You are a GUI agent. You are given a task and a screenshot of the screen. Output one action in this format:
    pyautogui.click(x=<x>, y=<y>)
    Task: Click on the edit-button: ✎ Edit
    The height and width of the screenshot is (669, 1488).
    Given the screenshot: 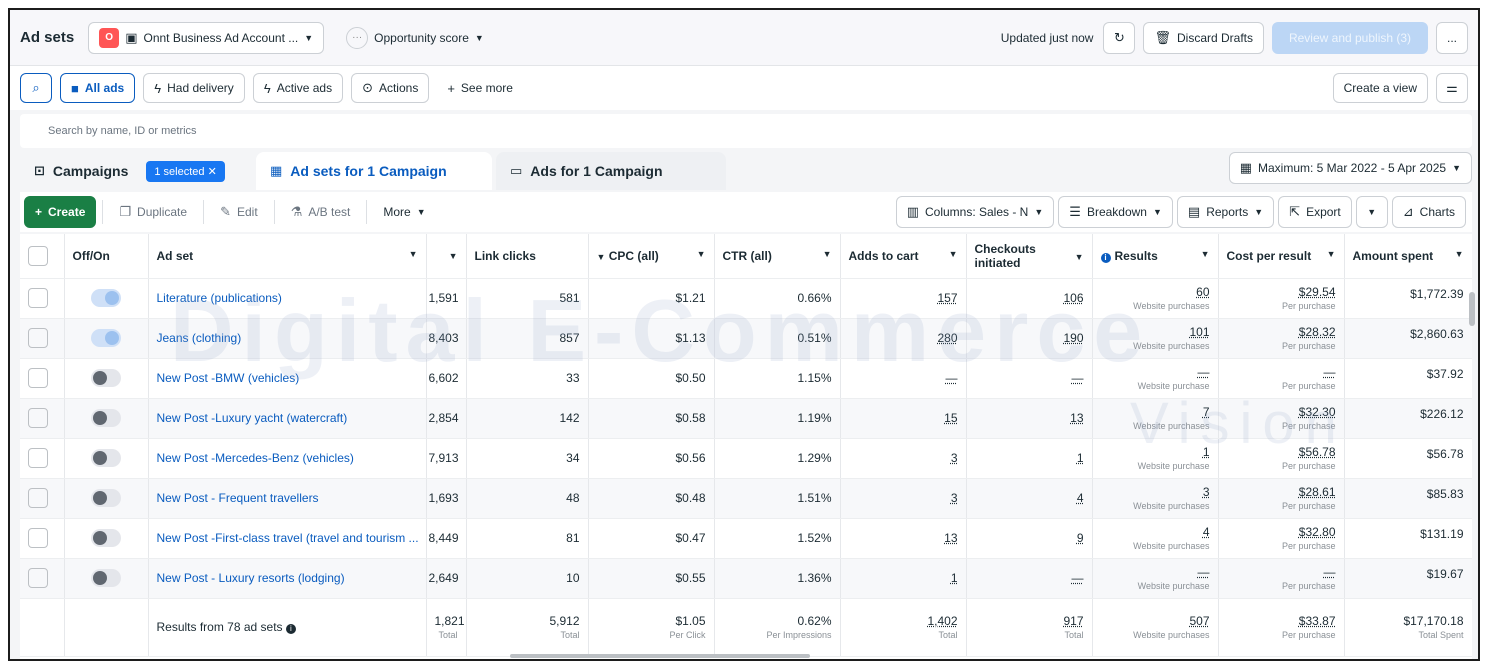 What is the action you would take?
    pyautogui.click(x=239, y=212)
    